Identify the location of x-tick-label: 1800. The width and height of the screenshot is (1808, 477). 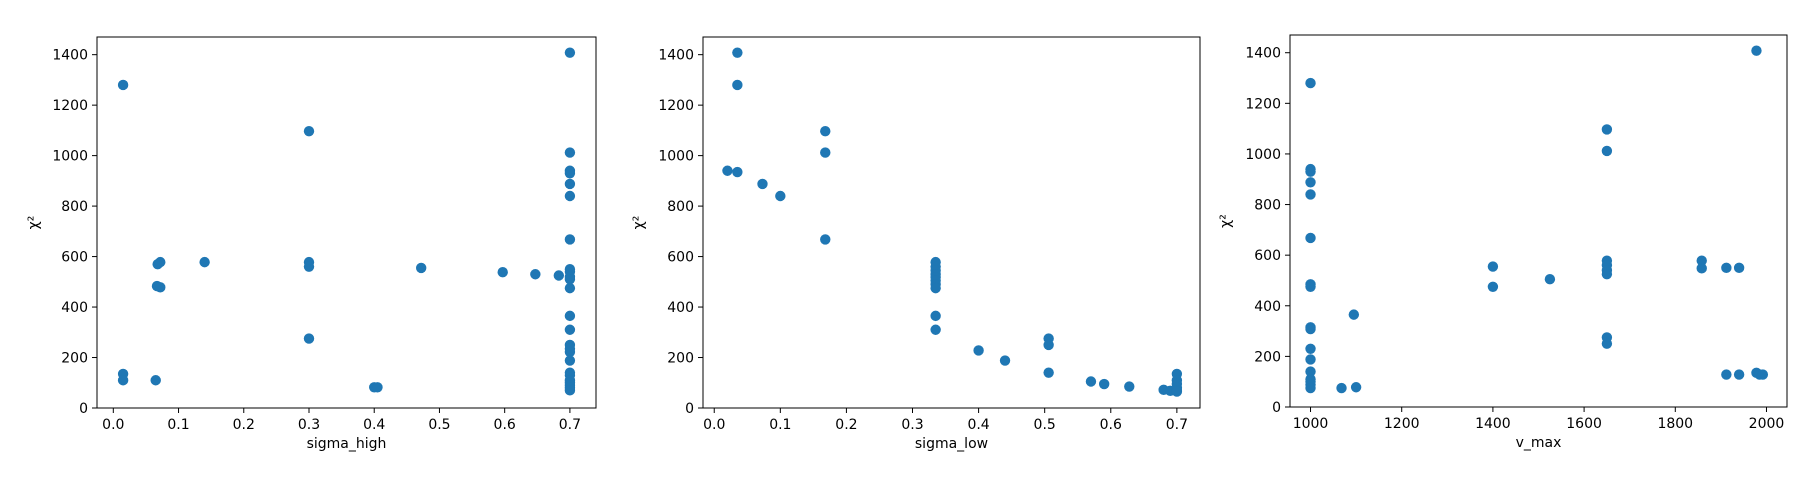
(1675, 424).